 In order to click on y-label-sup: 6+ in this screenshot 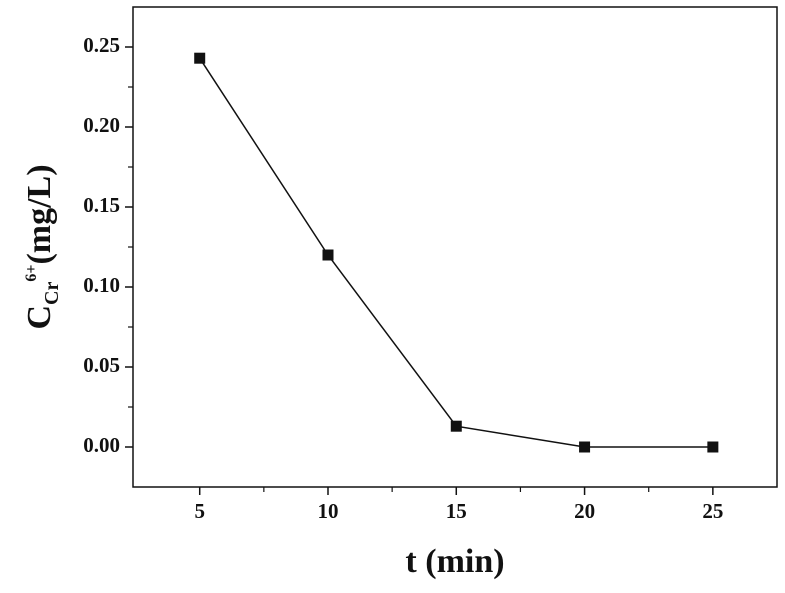, I will do `click(31, 273)`.